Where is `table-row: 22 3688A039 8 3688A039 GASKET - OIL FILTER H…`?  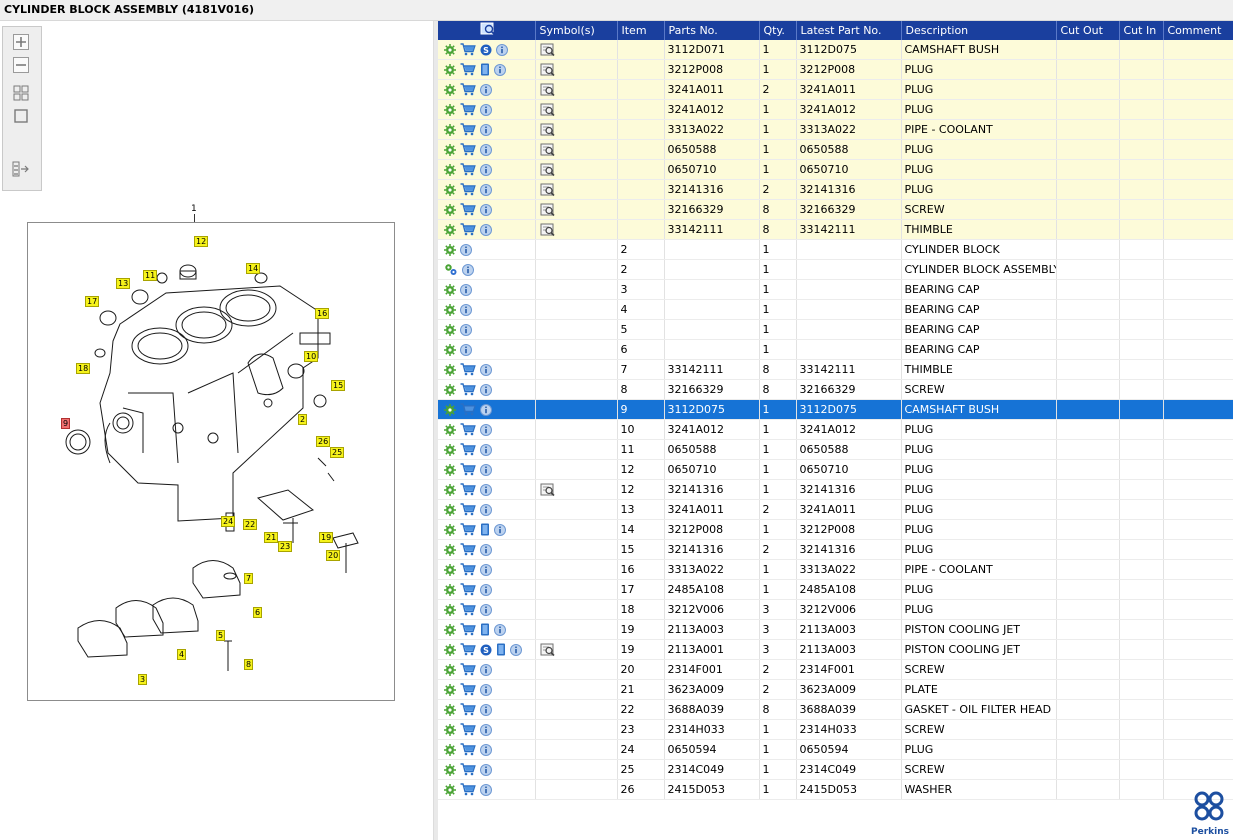
table-row: 22 3688A039 8 3688A039 GASKET - OIL FILTER H… is located at coordinates (835, 709).